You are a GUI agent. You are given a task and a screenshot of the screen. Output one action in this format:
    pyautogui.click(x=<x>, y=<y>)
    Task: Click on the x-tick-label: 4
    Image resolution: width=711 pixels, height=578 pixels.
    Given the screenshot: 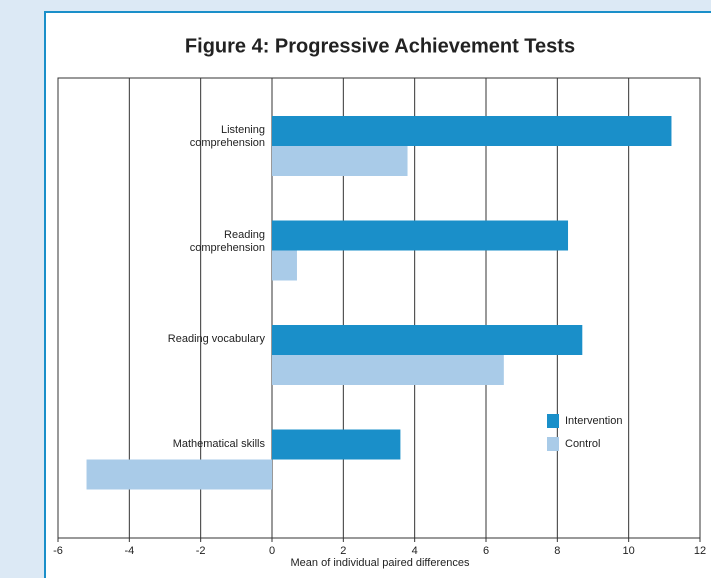 What is the action you would take?
    pyautogui.click(x=415, y=551)
    